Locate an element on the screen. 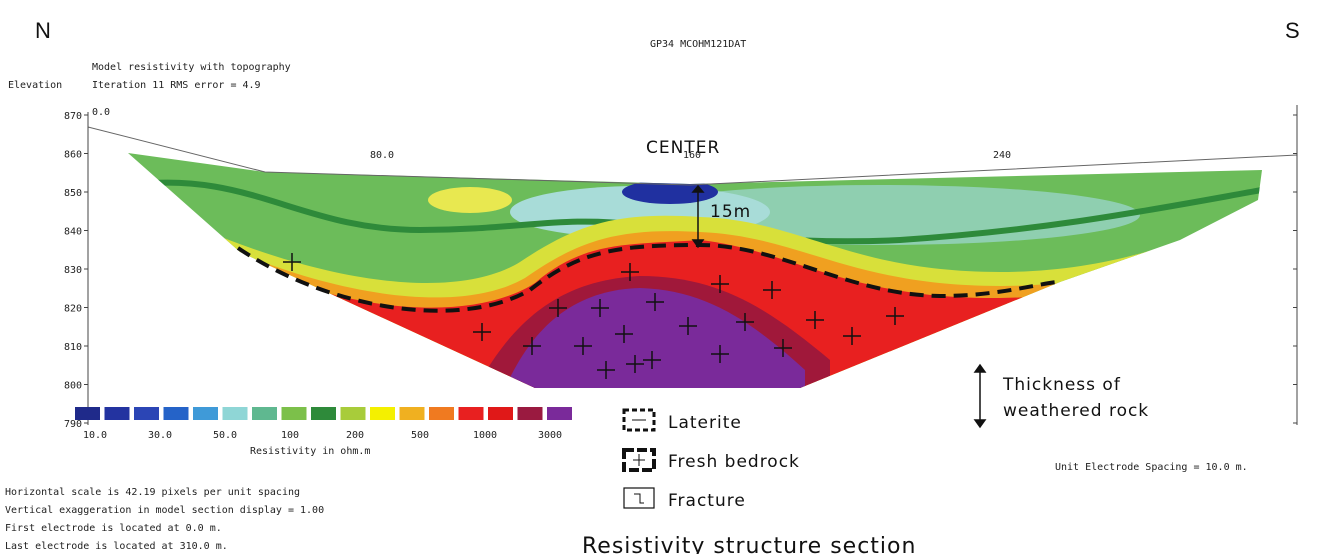  y-tick-label: 860 is located at coordinates (73, 155).